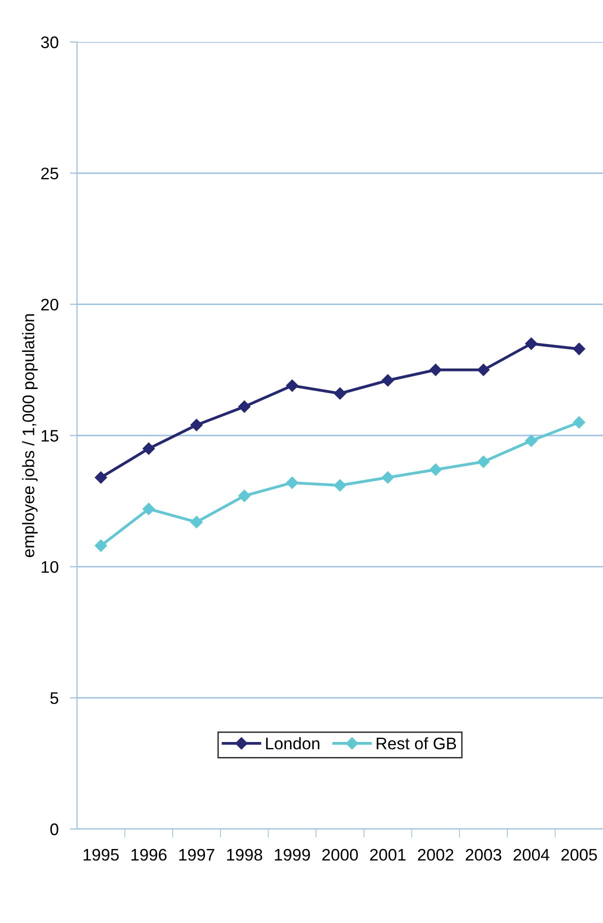  What do you see at coordinates (293, 743) in the screenshot?
I see `legend-label: London` at bounding box center [293, 743].